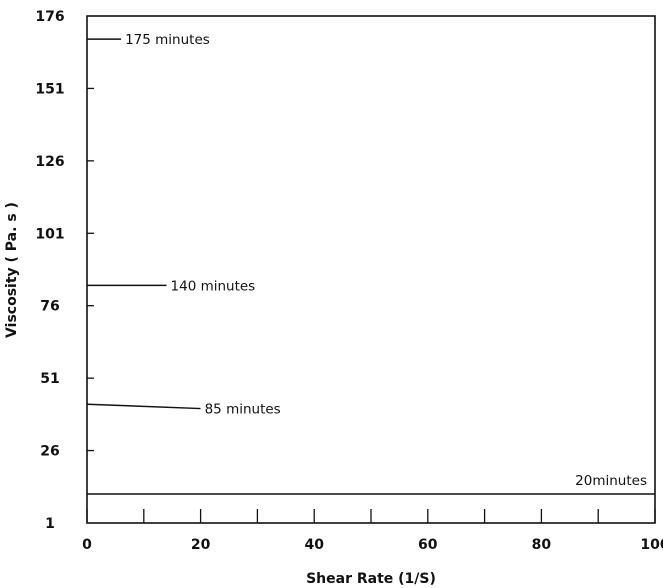 This screenshot has height=588, width=663. Describe the element at coordinates (243, 410) in the screenshot. I see `series-label-85-minutes: 85 minutes` at that location.